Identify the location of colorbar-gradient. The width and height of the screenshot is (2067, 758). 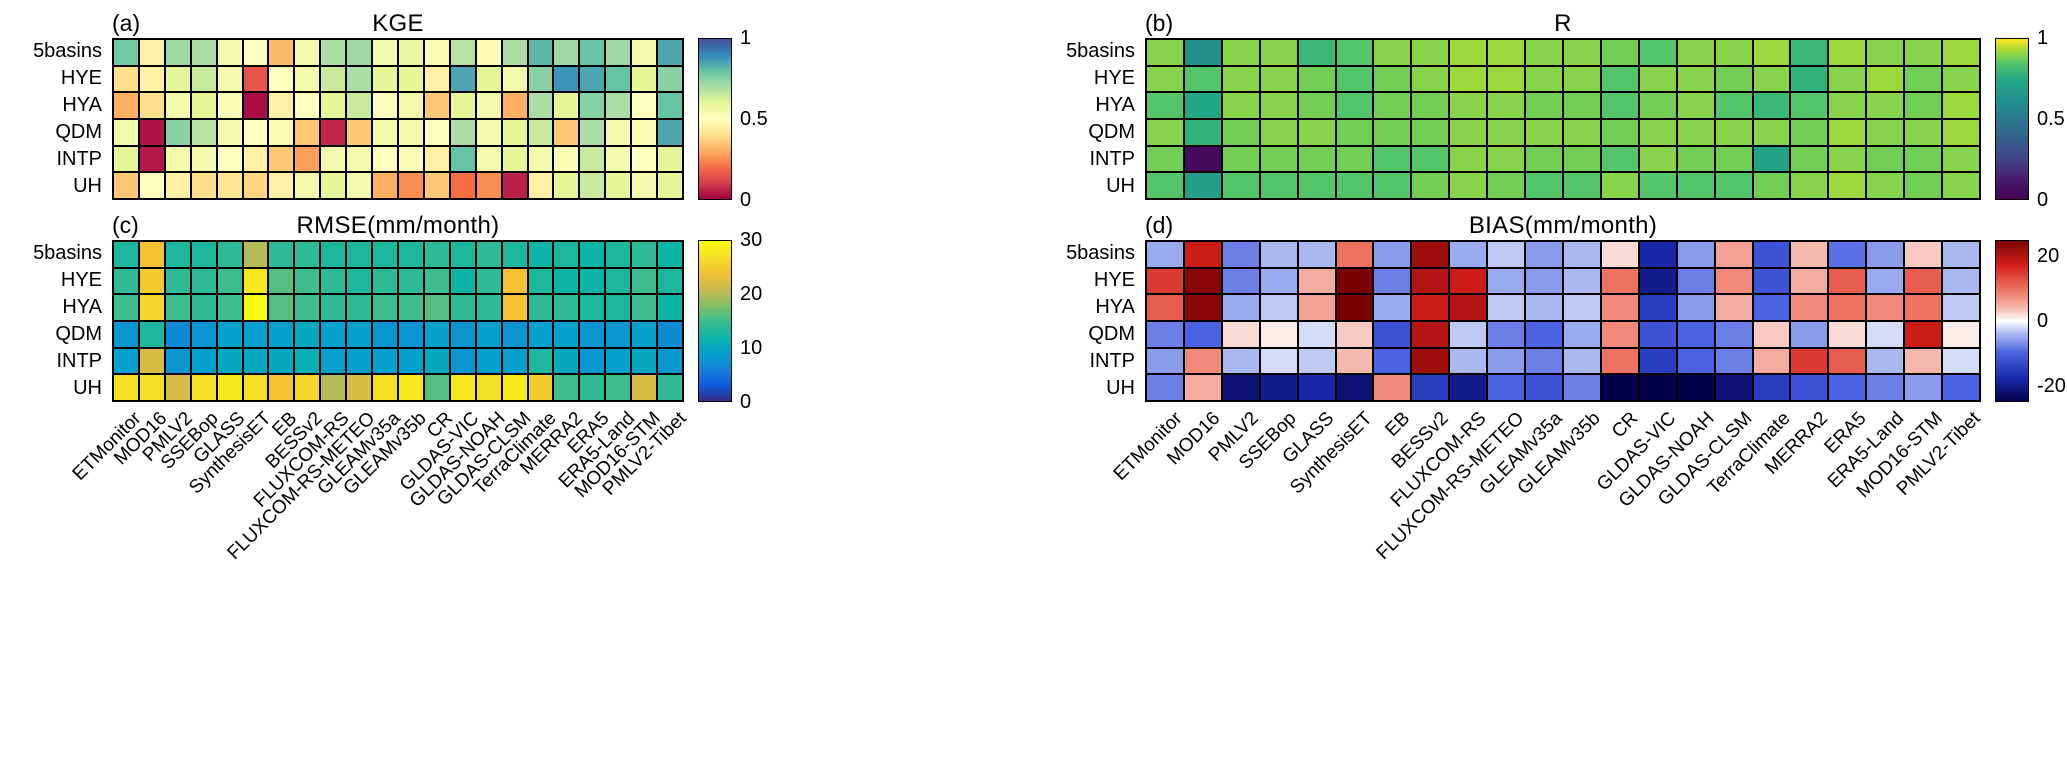
(2012, 119).